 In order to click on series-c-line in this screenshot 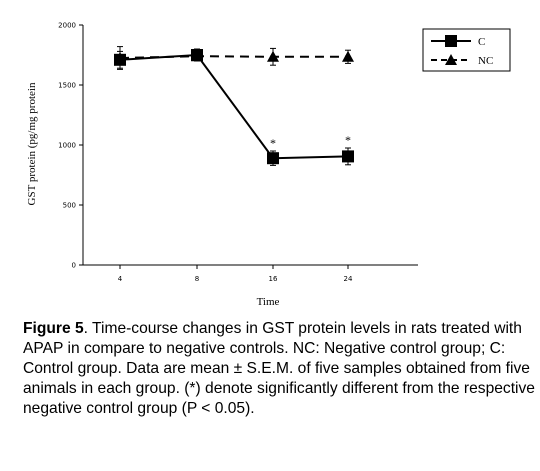, I will do `click(234, 106)`.